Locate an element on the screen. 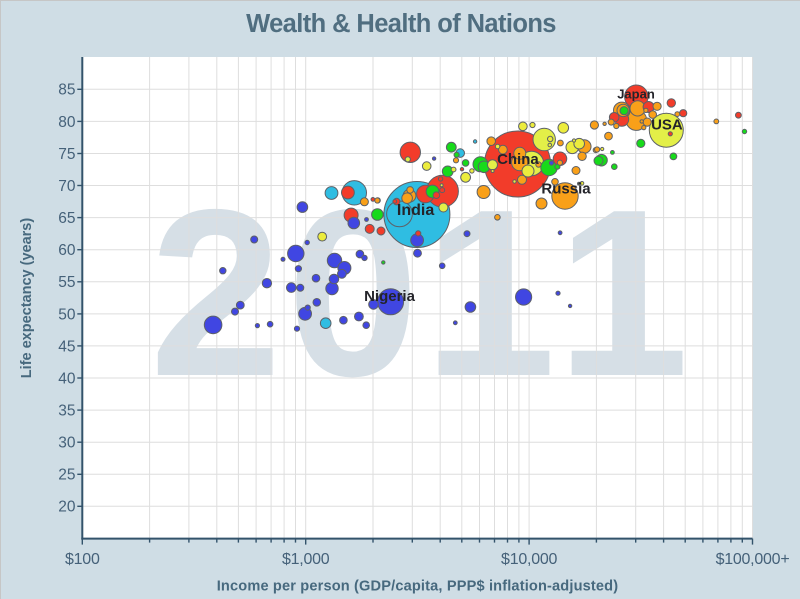 The image size is (800, 599). svg-text: China is located at coordinates (518, 159).